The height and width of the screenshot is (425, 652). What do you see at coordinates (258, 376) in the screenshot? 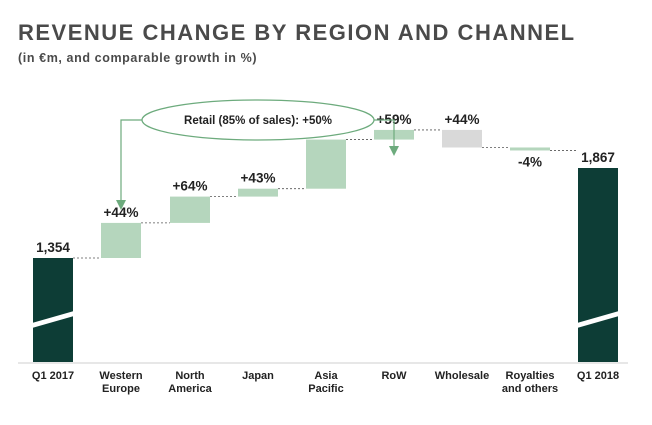
I see `japan-category-label-1: Japan` at bounding box center [258, 376].